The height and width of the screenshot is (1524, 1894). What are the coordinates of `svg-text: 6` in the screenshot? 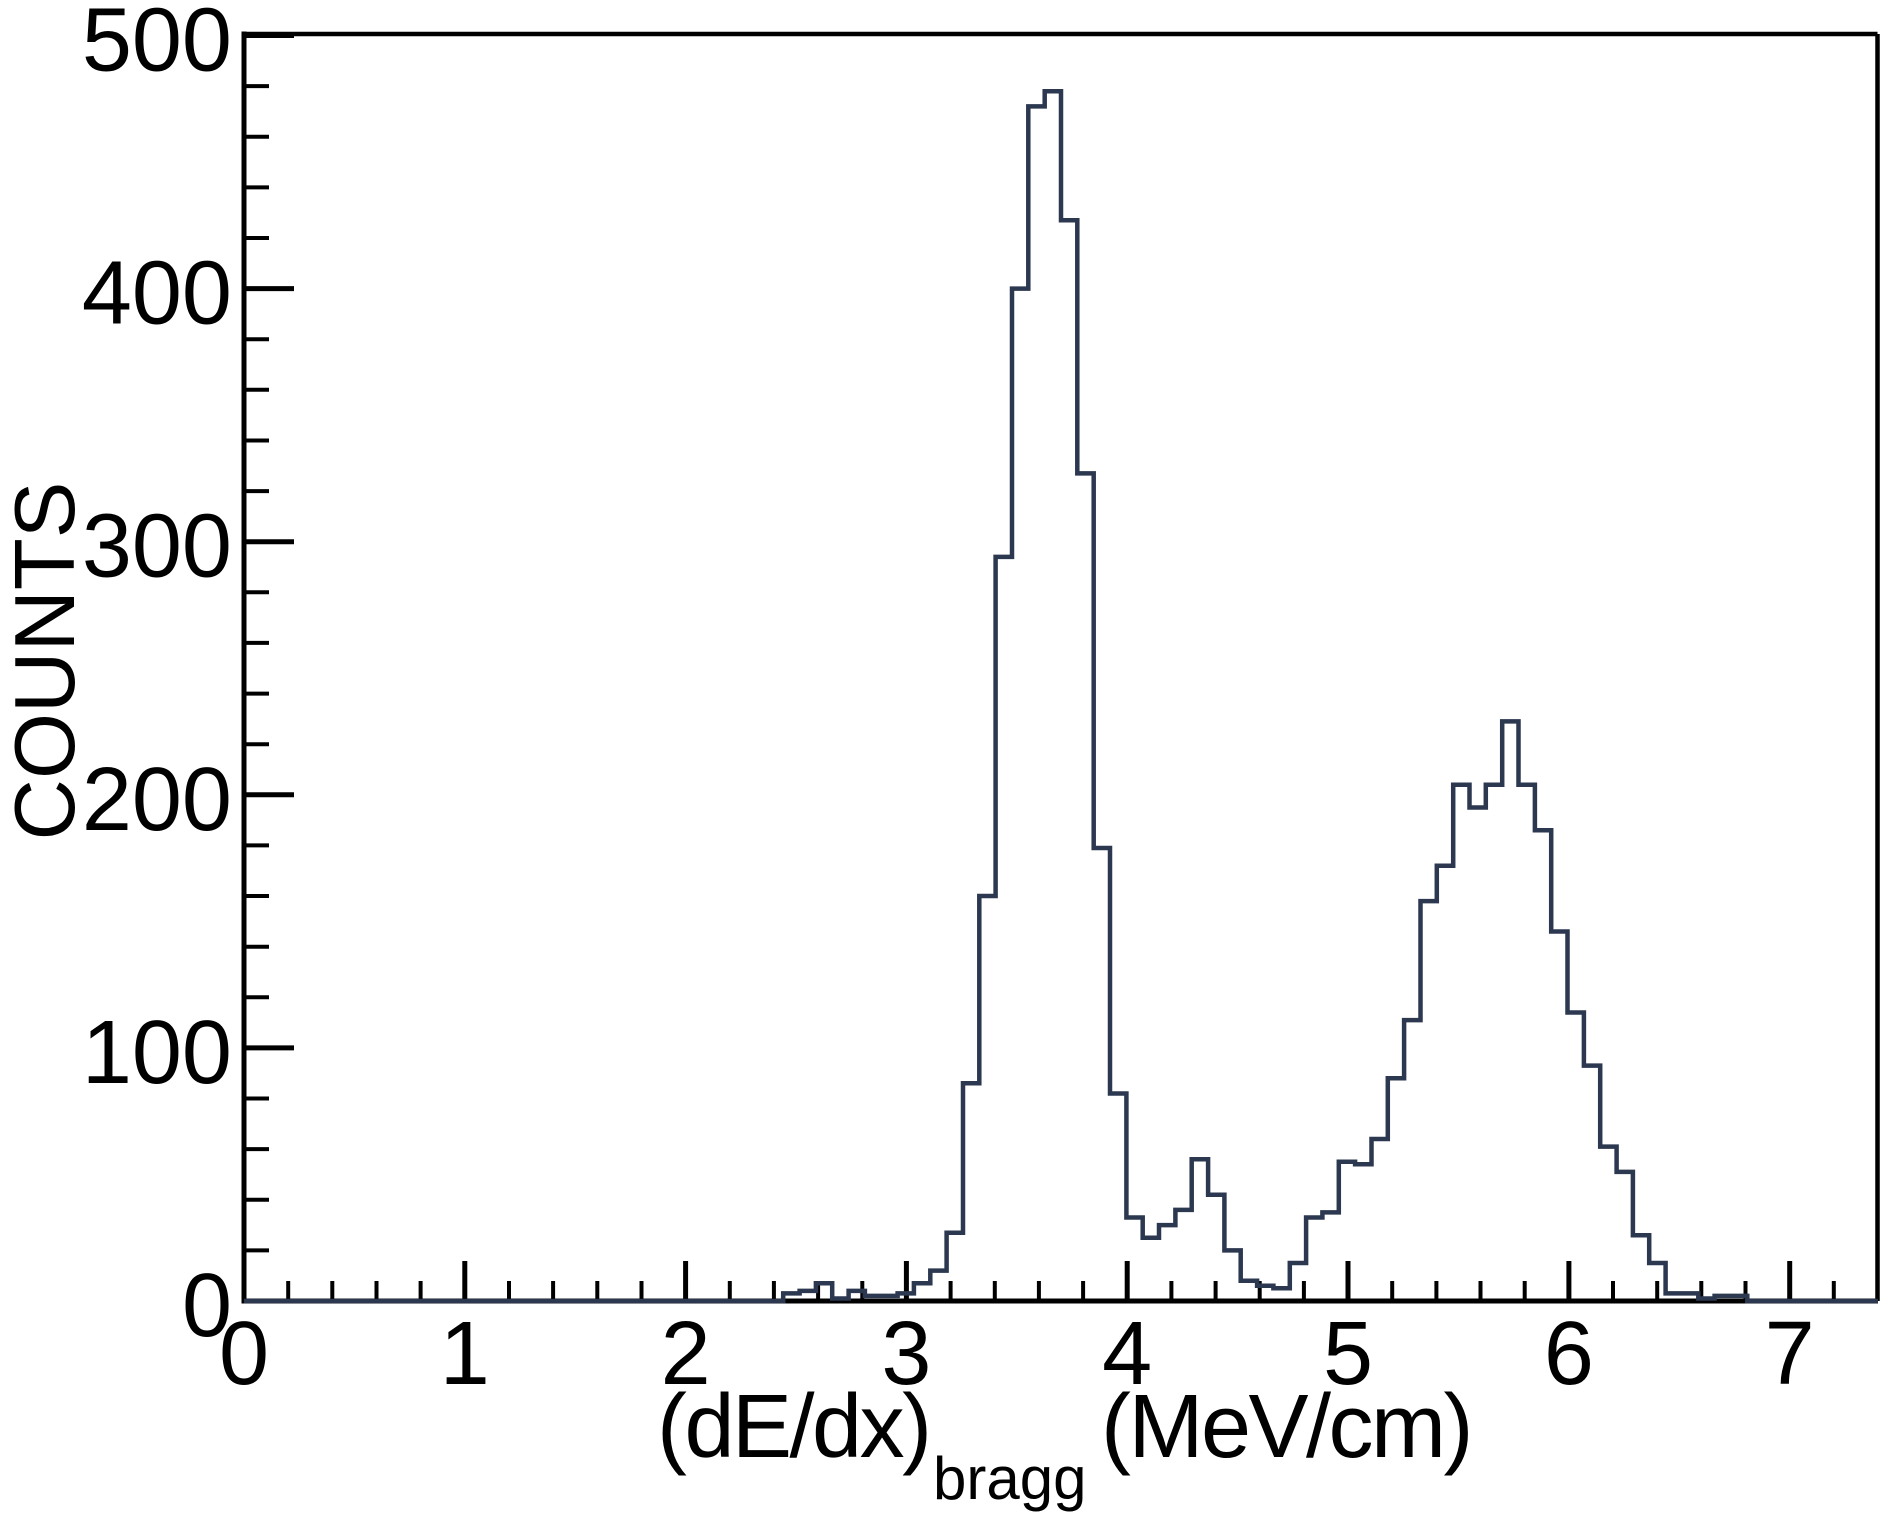 It's located at (1569, 1354).